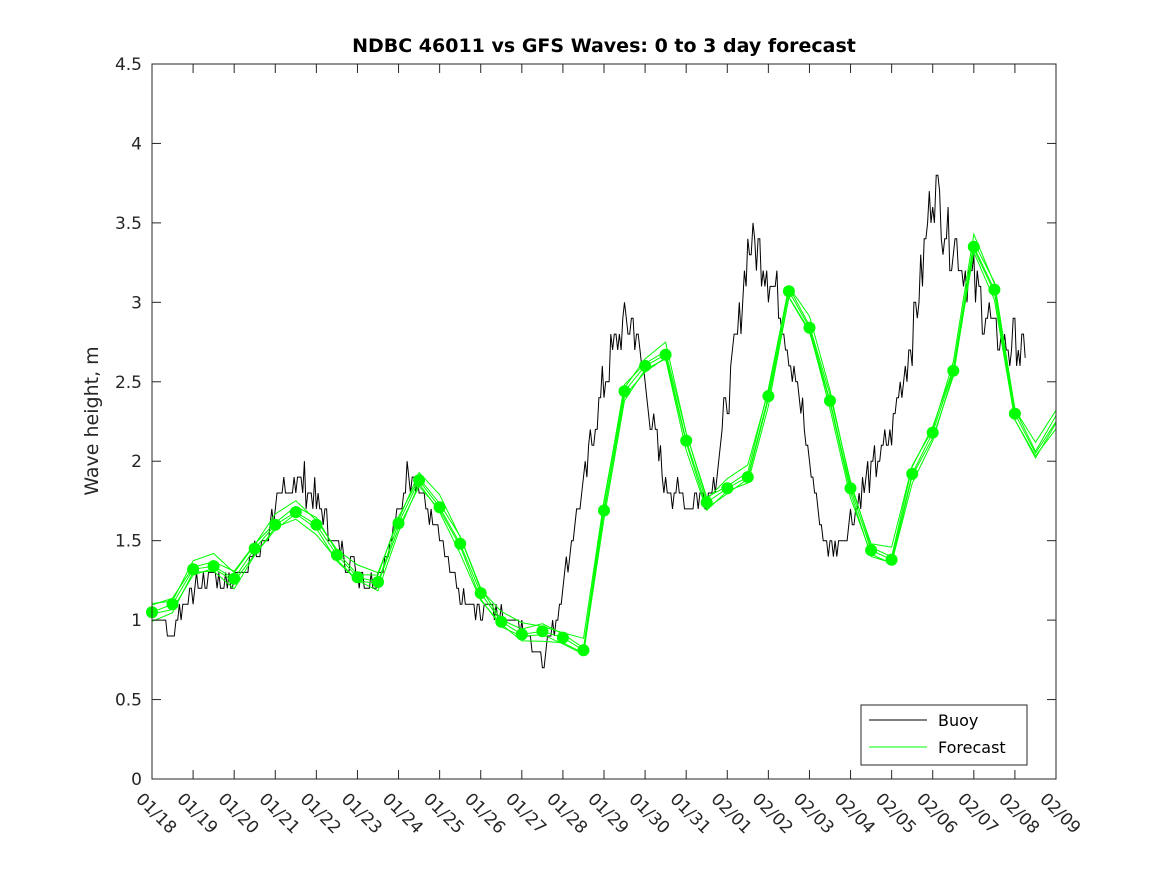 This screenshot has width=1167, height=875. I want to click on legend: Buoy Forecast, so click(944, 735).